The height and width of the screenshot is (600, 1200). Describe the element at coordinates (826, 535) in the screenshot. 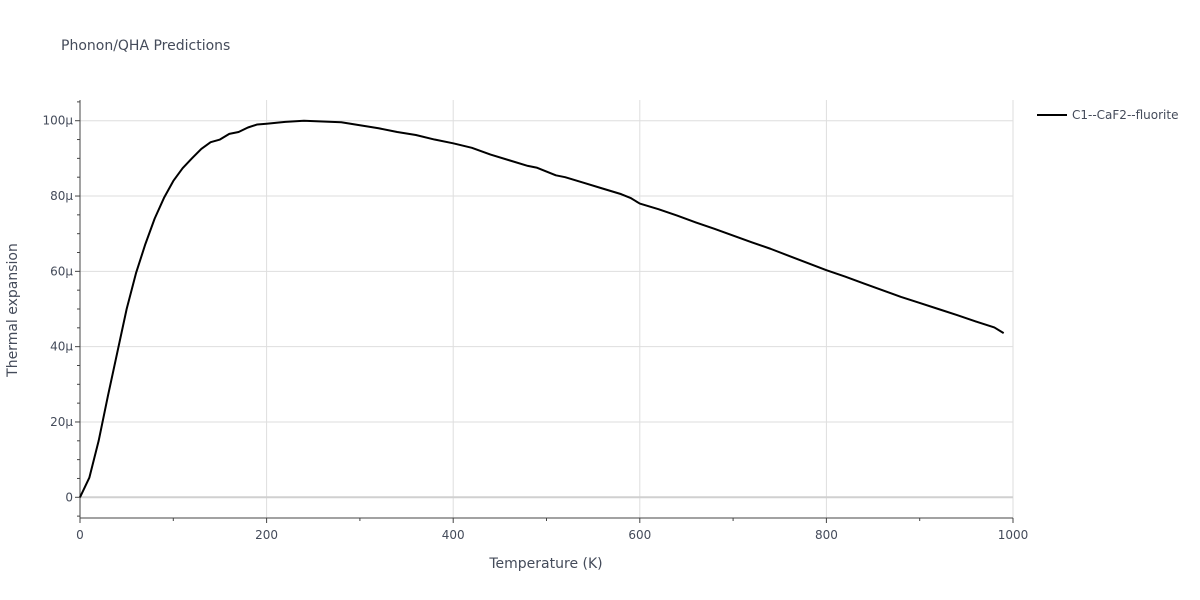

I see `x-tick-label: 800` at that location.